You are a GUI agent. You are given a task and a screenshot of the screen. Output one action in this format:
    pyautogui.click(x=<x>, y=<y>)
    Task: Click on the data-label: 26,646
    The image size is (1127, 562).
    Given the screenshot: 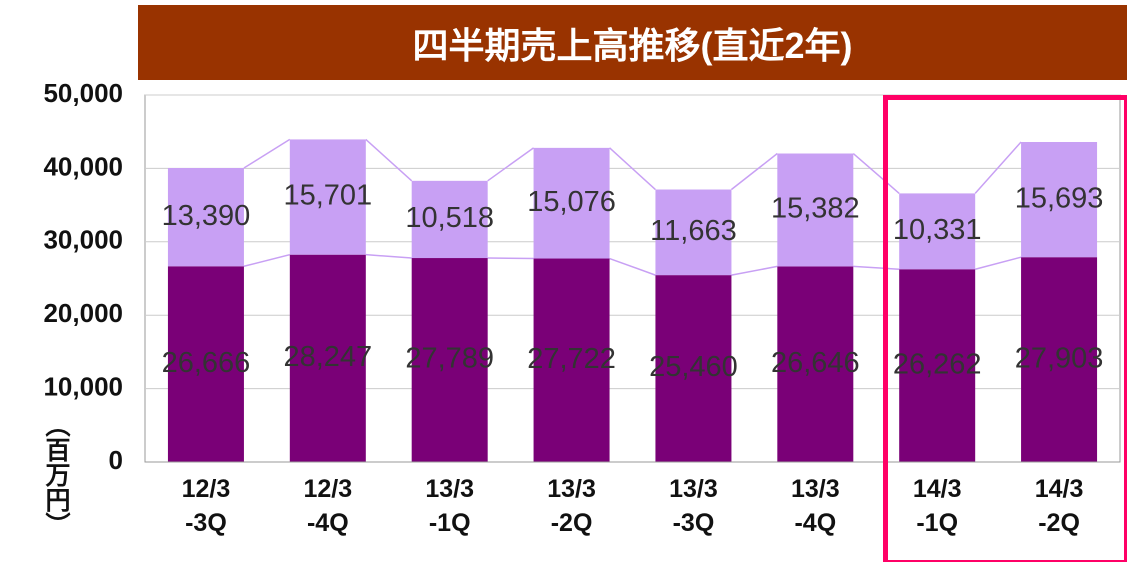 What is the action you would take?
    pyautogui.click(x=815, y=363)
    